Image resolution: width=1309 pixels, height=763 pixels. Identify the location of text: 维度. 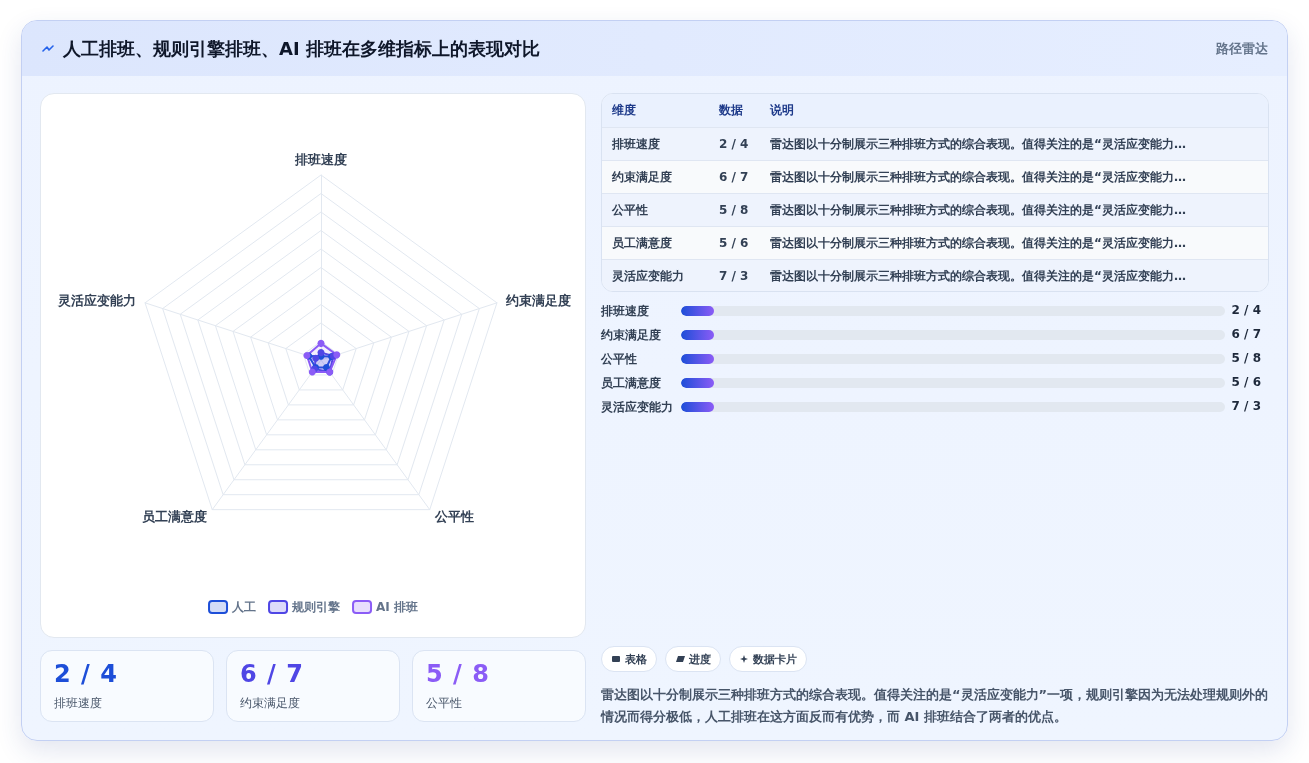
(660, 111).